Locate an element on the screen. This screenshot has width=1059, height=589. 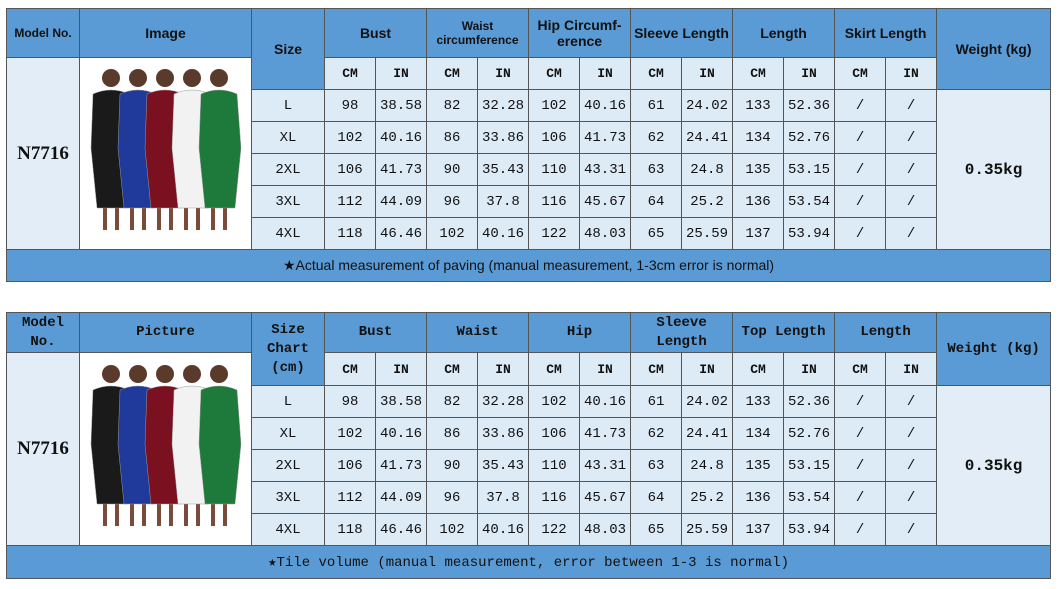
header-cell: Bust is located at coordinates (375, 332).